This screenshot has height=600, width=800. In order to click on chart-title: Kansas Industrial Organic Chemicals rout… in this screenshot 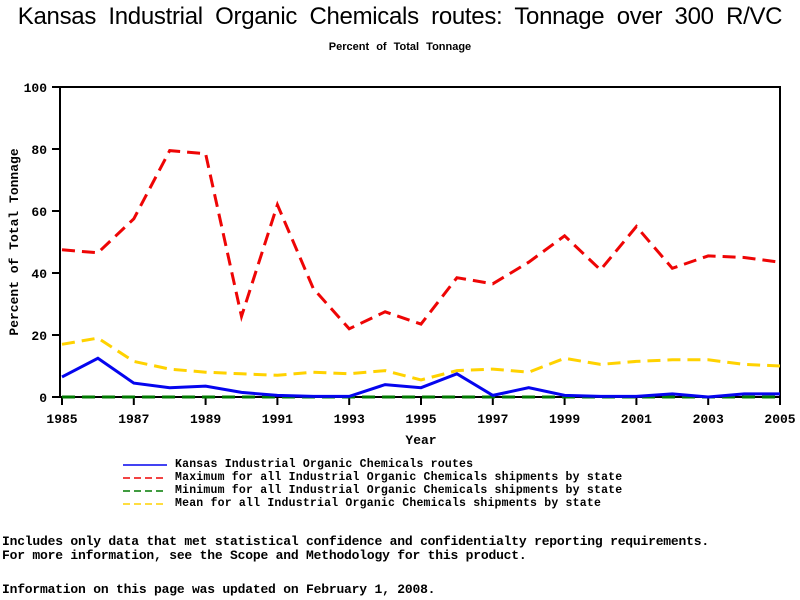, I will do `click(400, 16)`.